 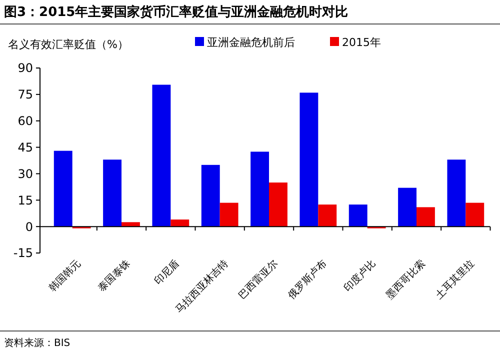 What do you see at coordinates (23, 253) in the screenshot?
I see `y-tick-label: -15` at bounding box center [23, 253].